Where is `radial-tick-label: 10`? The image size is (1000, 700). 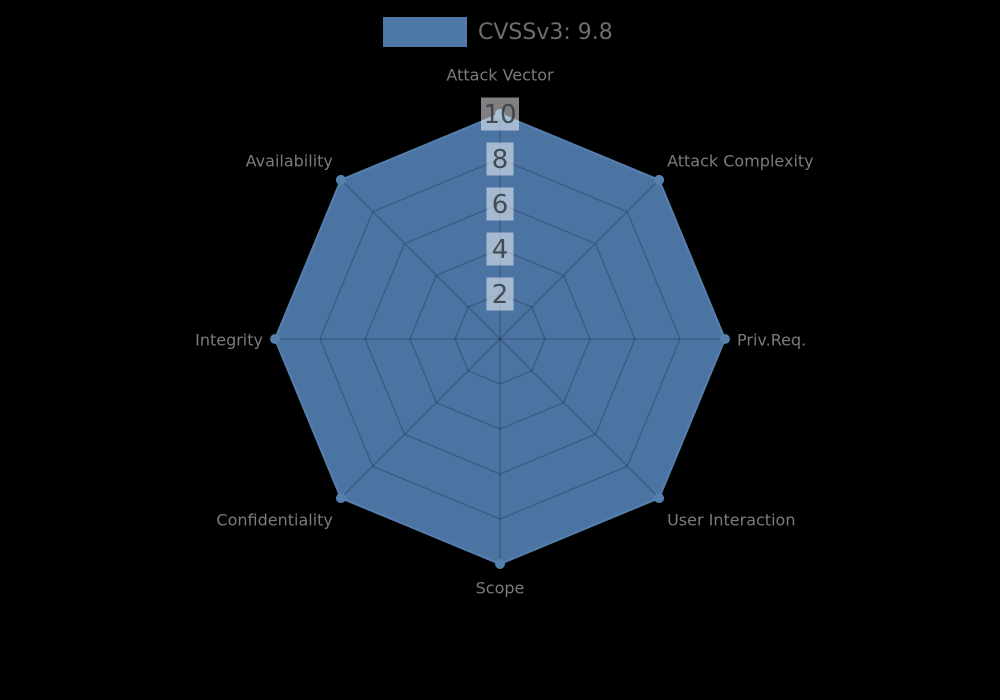 radial-tick-label: 10 is located at coordinates (499, 115).